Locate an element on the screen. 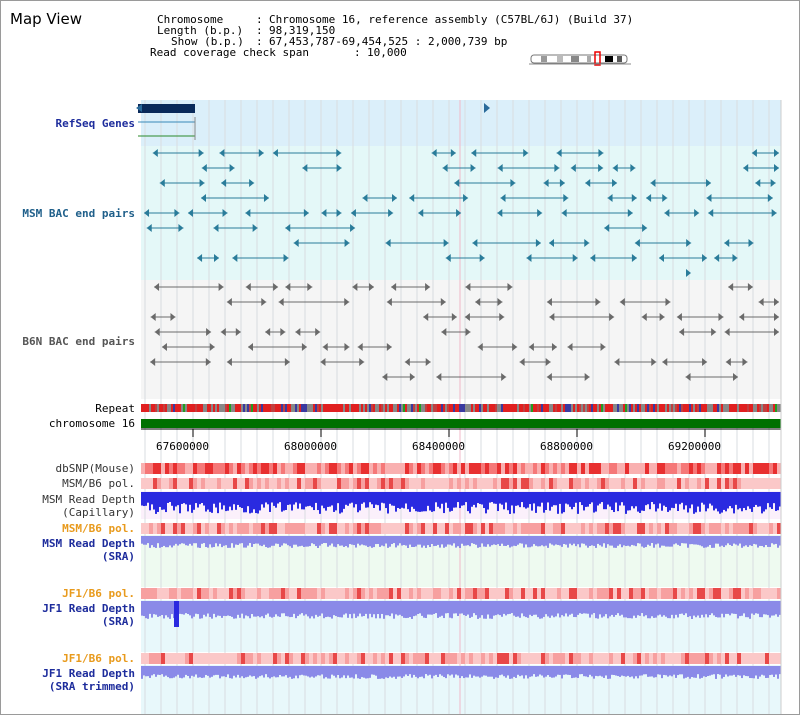 This screenshot has width=800, height=715. track-label-jf1-b6-pol-2: JF1/B6 pol. is located at coordinates (98, 658).